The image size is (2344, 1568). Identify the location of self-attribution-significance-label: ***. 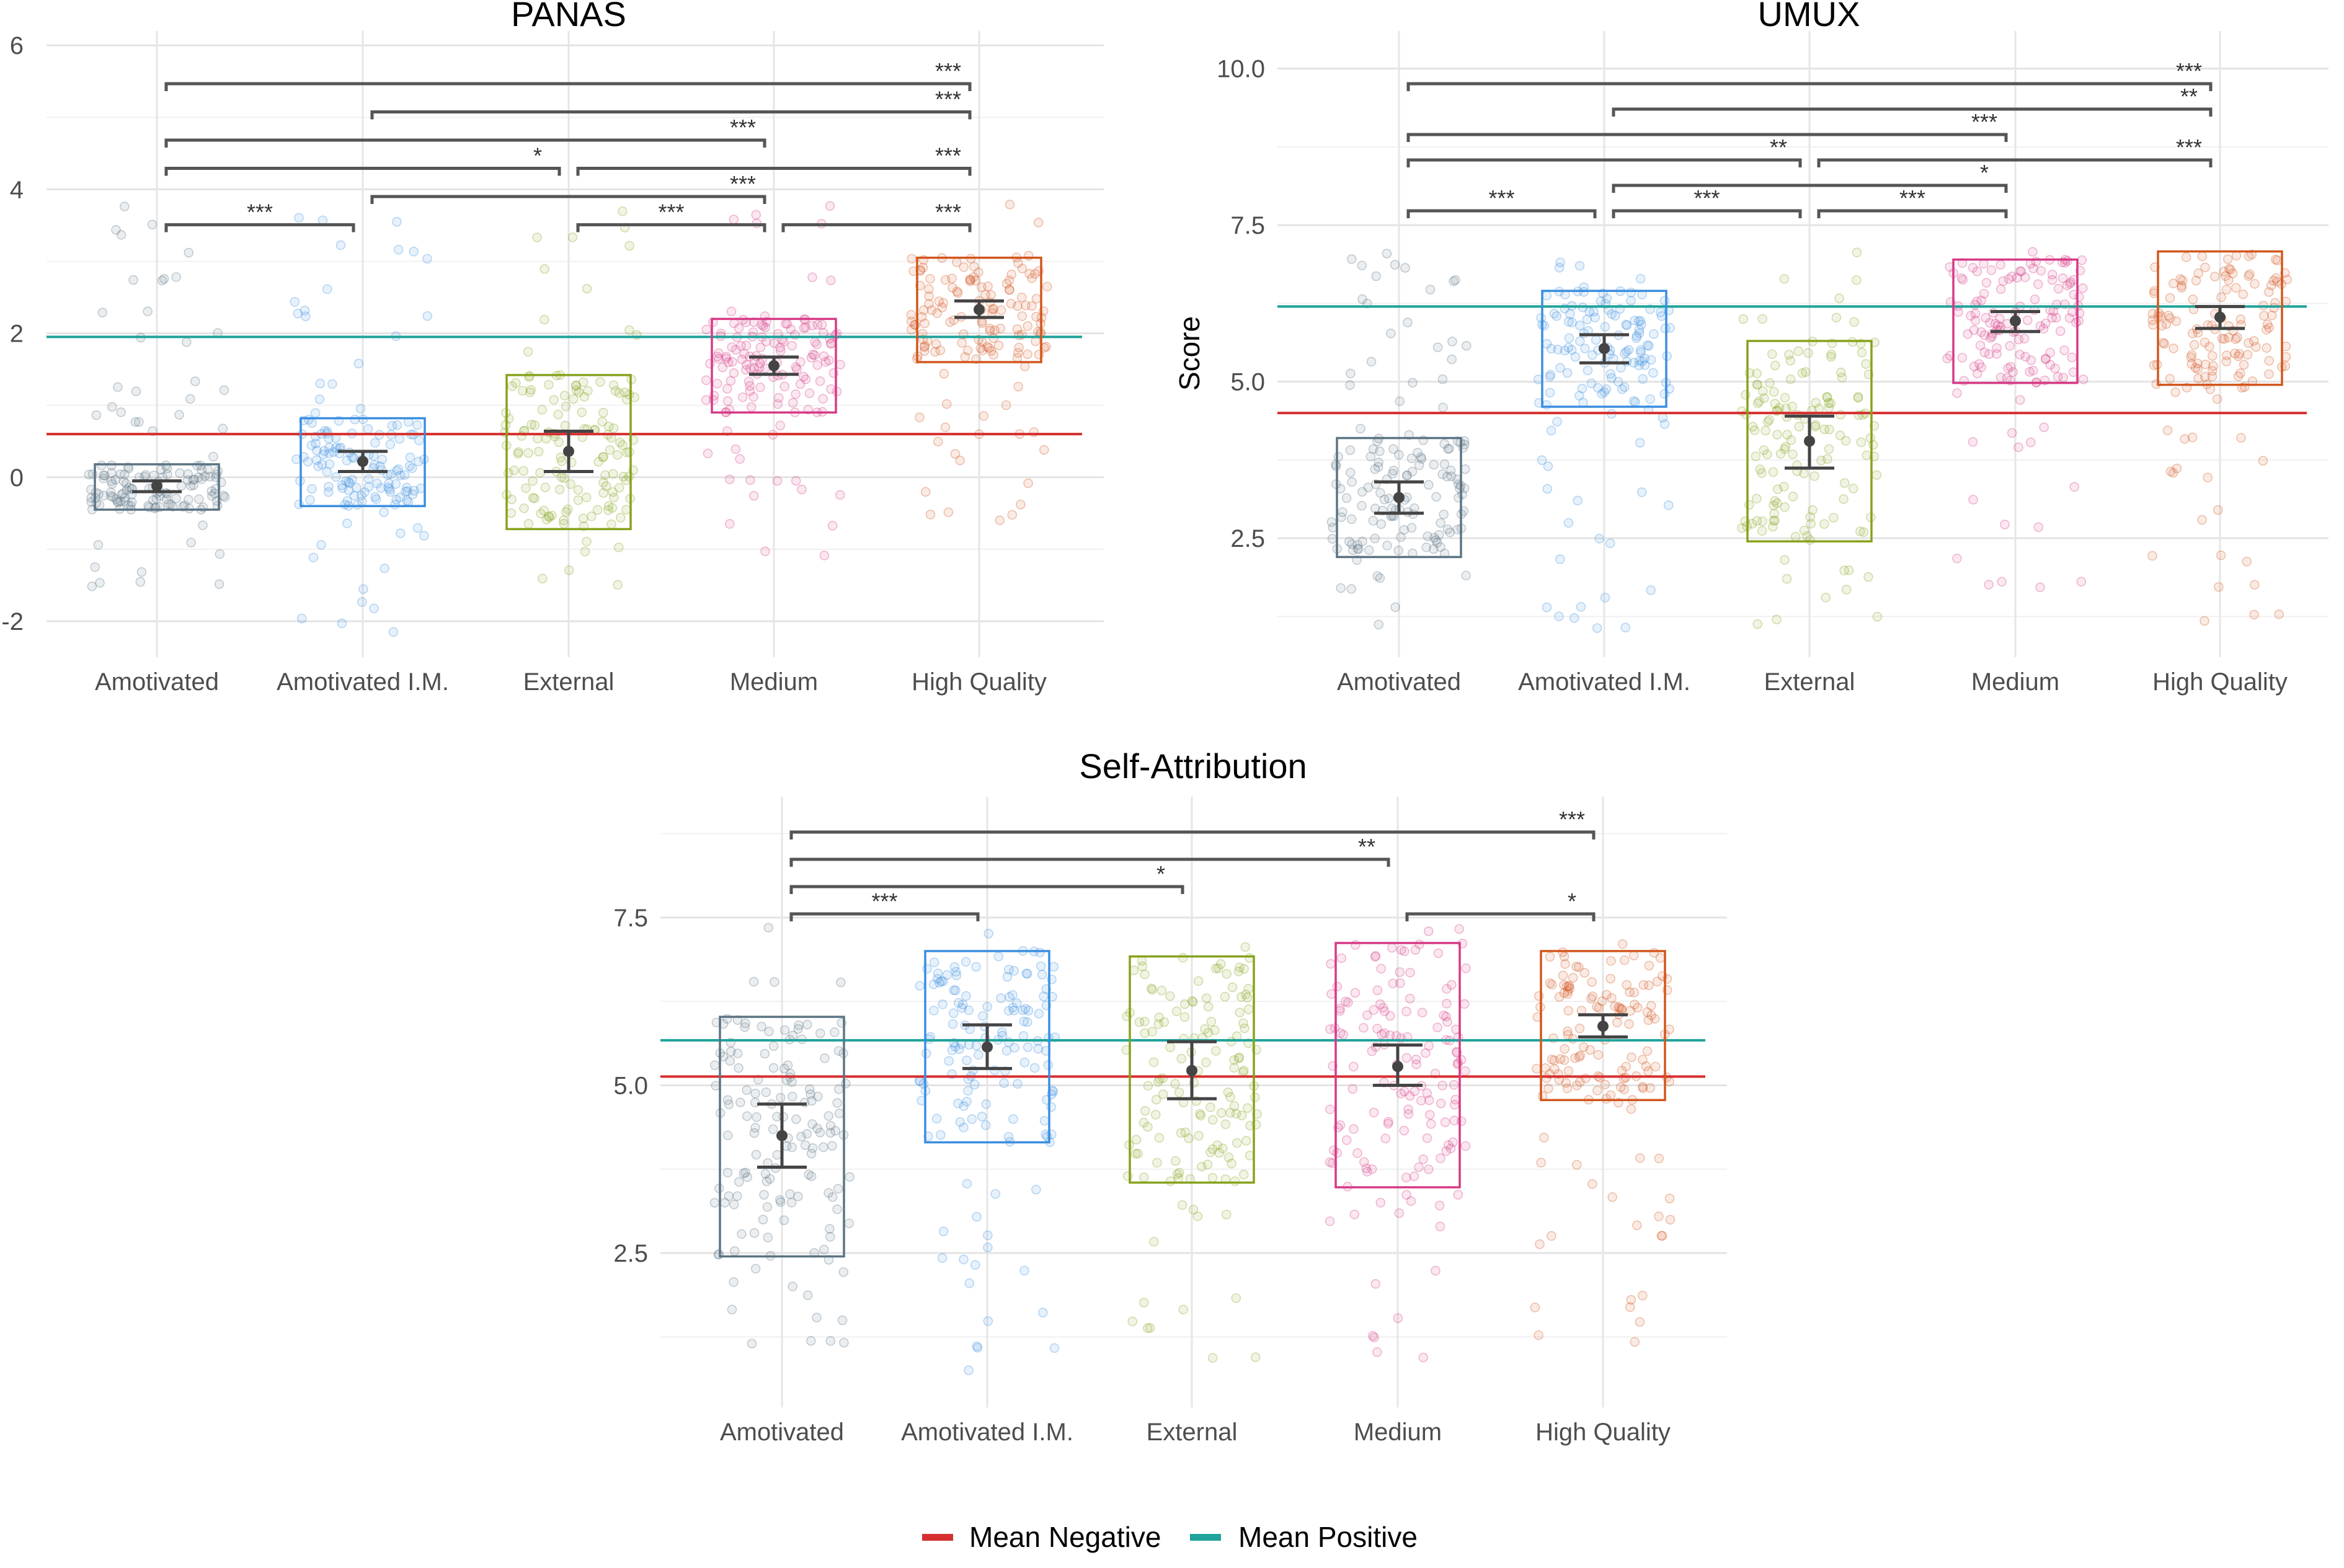
(884, 901).